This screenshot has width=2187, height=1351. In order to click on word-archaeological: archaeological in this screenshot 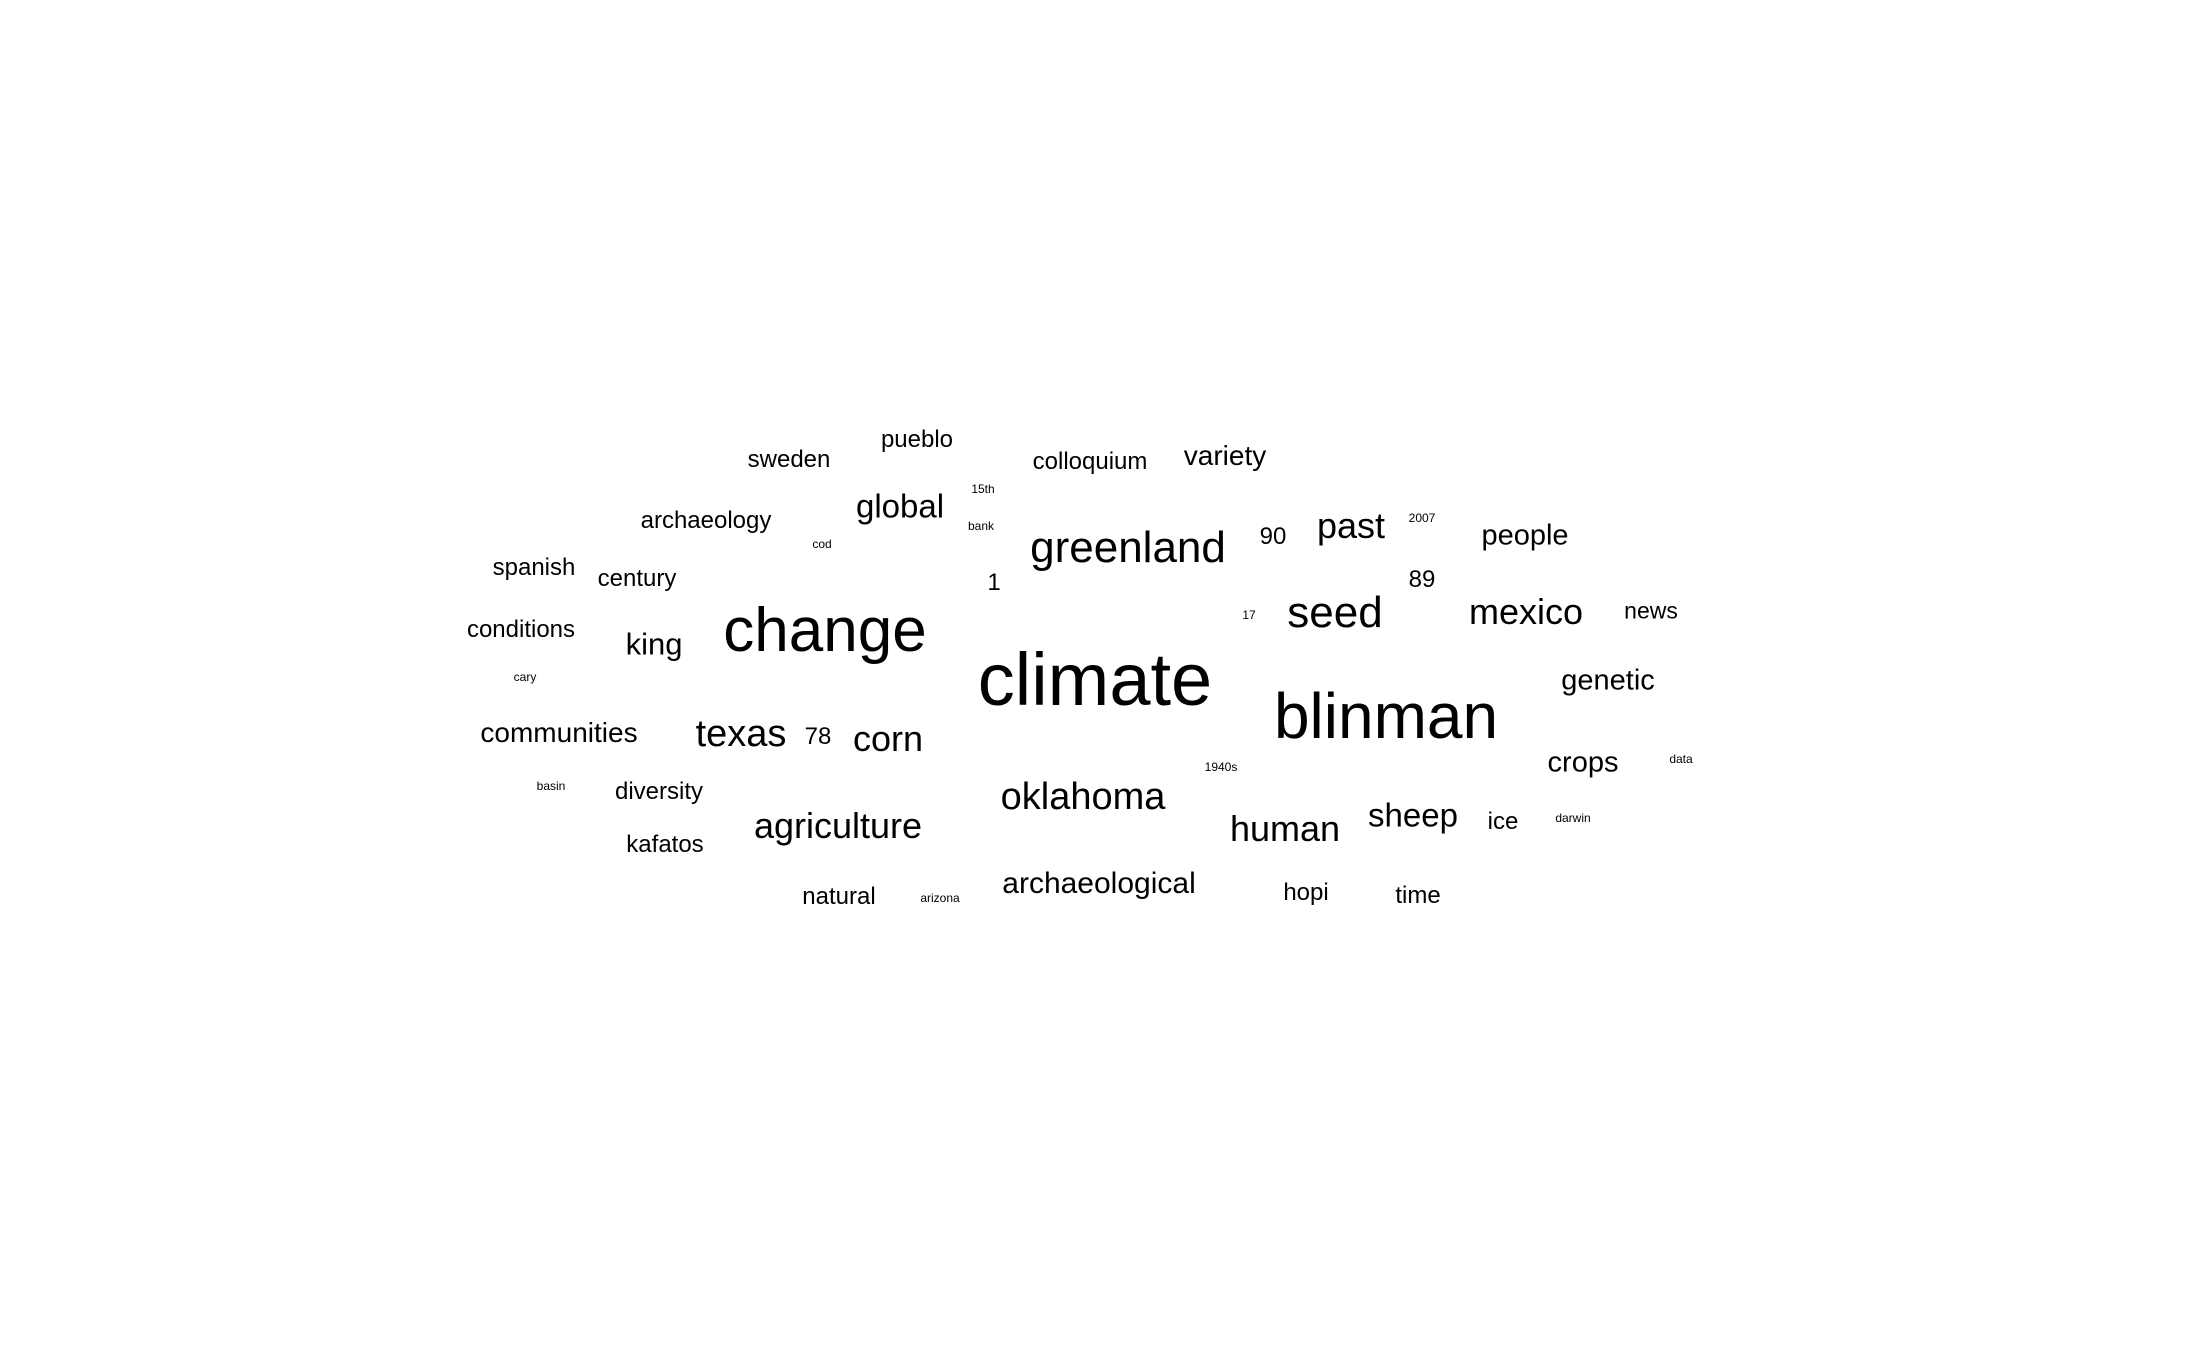, I will do `click(1099, 883)`.